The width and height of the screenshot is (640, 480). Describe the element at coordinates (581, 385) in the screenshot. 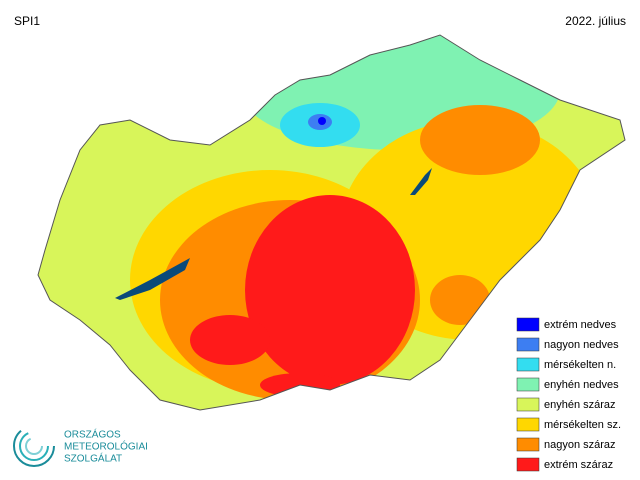

I see `legend-label: enyhén nedves` at that location.